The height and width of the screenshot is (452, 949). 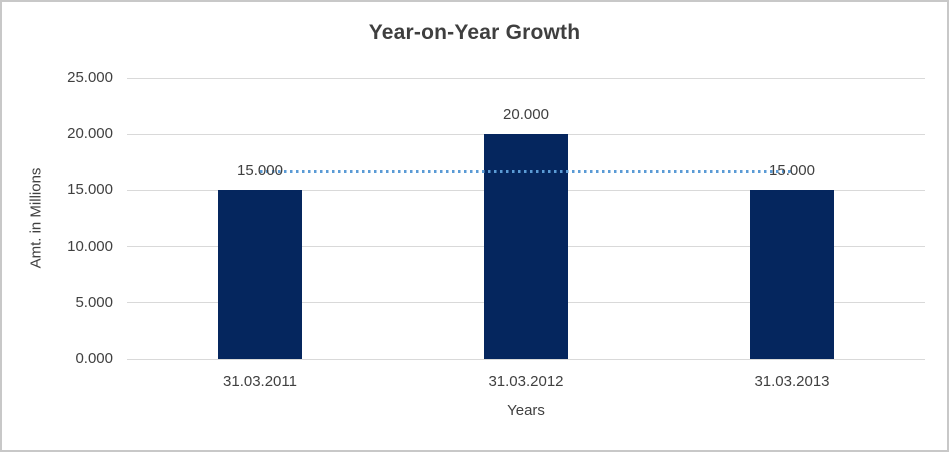 I want to click on y-tick-label: 0.000, so click(x=94, y=358).